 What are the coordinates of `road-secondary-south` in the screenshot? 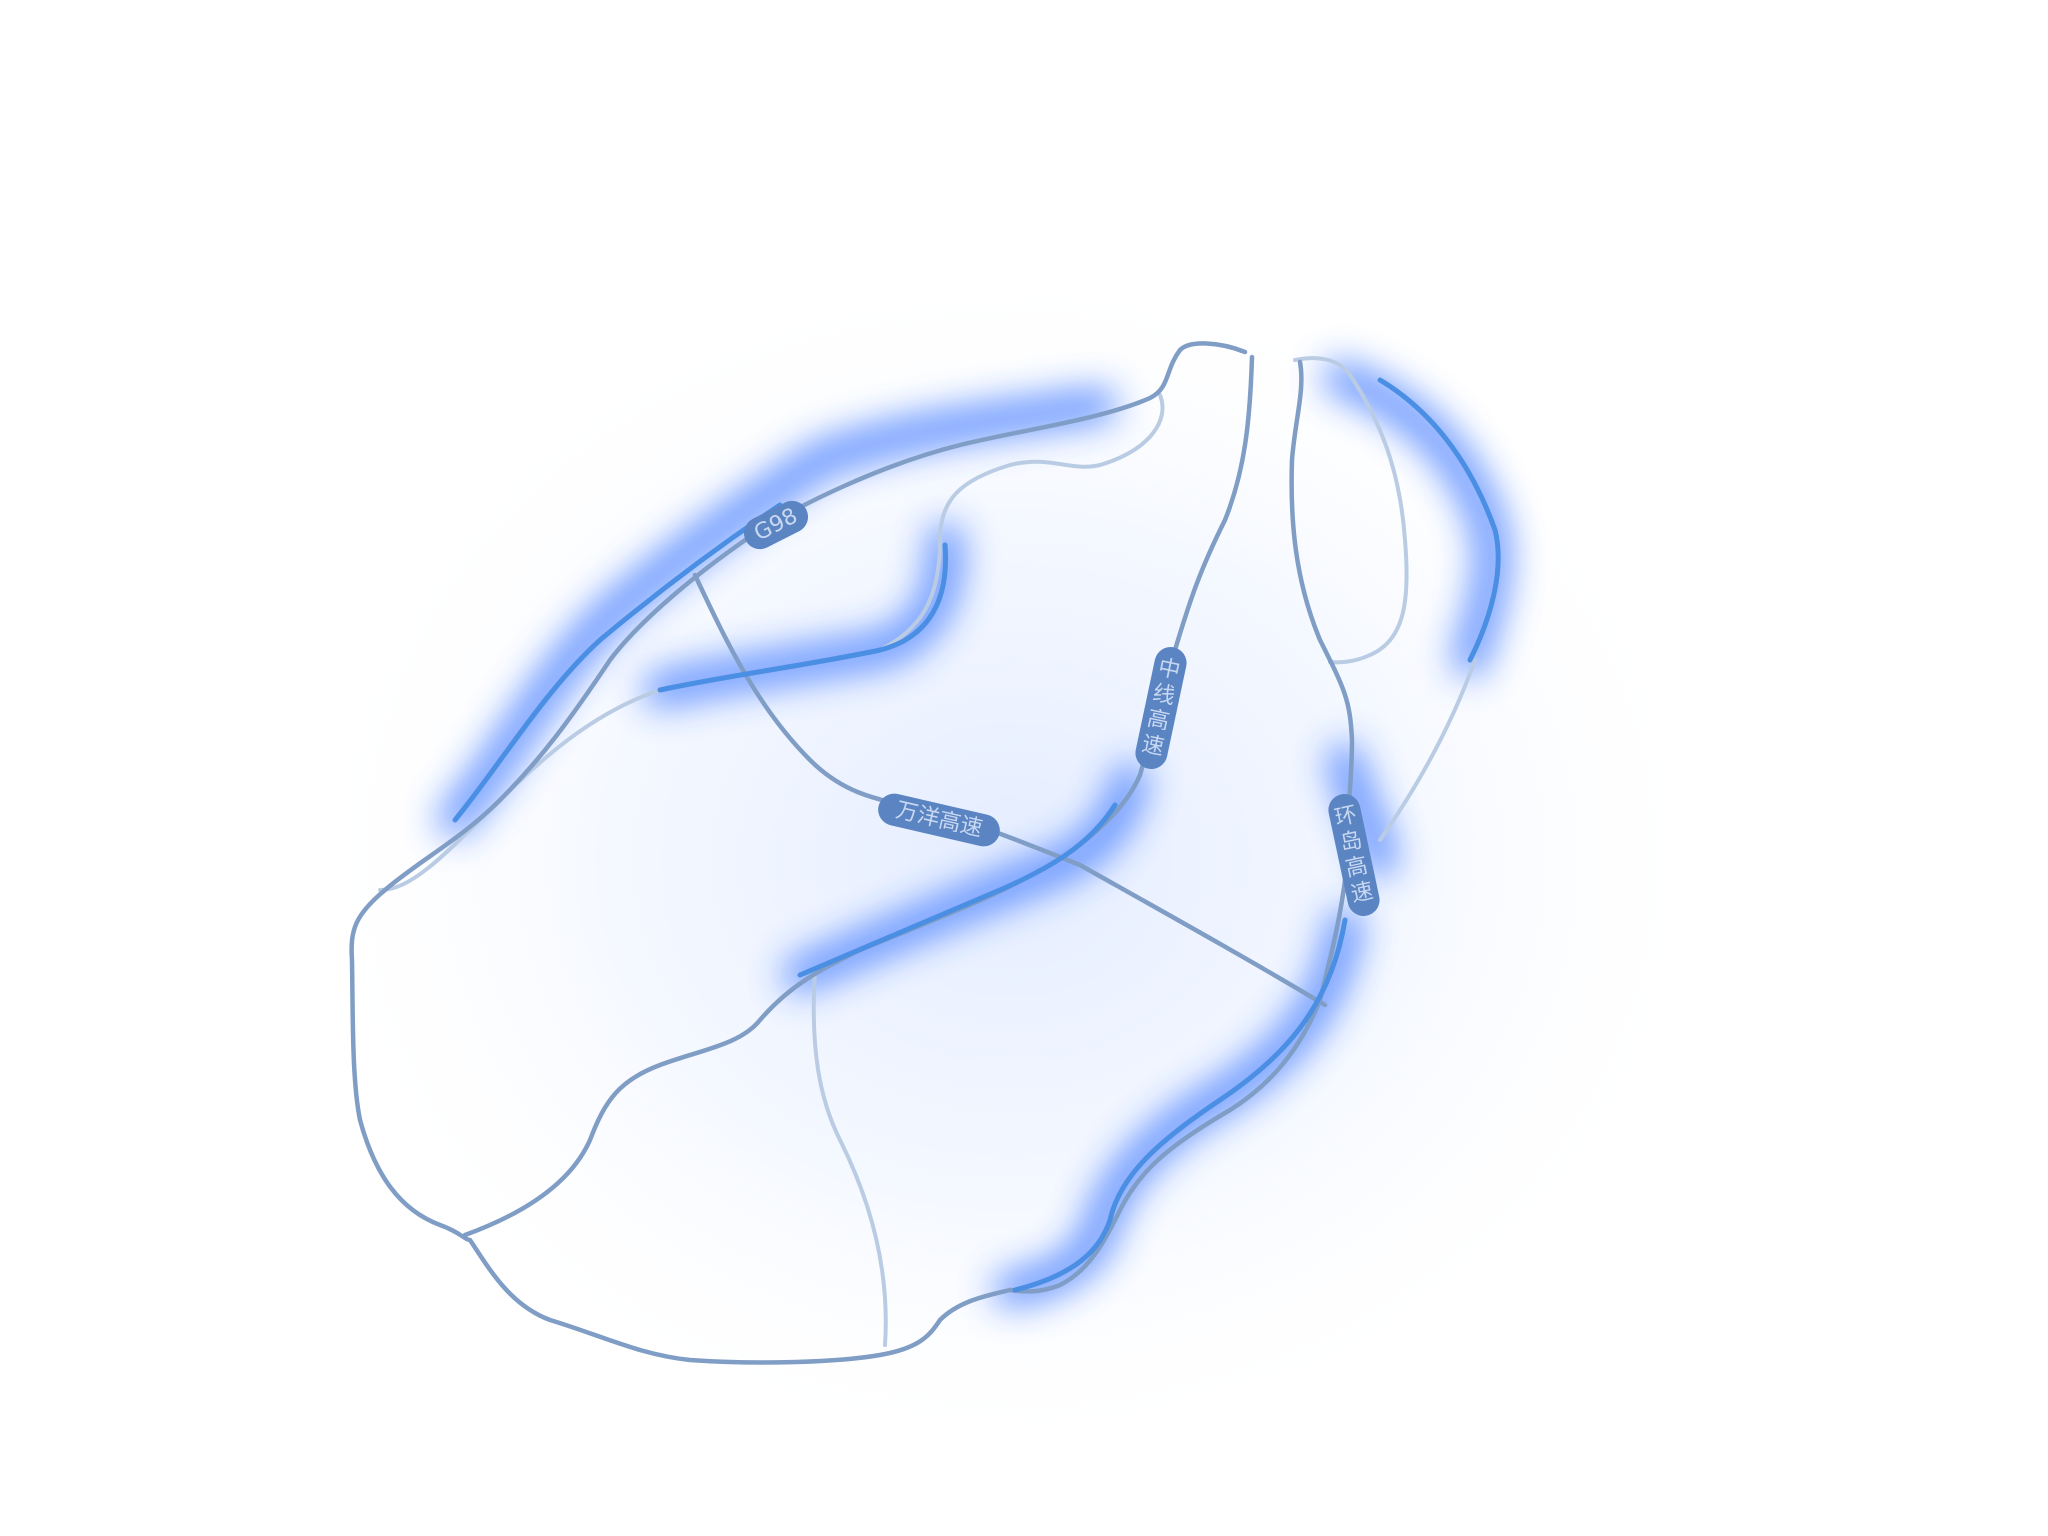 It's located at (849, 1157).